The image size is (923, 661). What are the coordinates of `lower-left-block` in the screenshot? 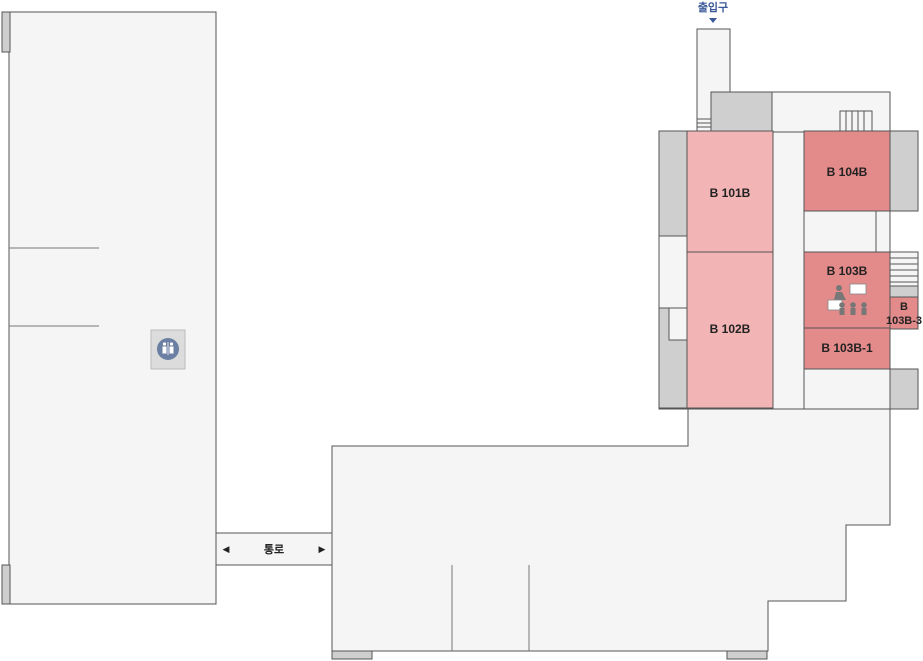 It's located at (352, 655).